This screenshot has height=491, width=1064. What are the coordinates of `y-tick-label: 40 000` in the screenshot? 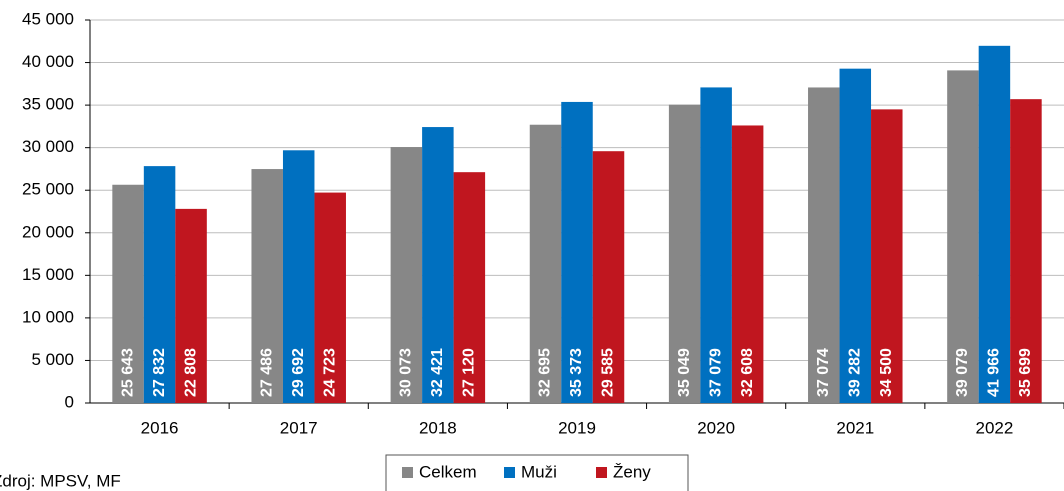 It's located at (48, 61).